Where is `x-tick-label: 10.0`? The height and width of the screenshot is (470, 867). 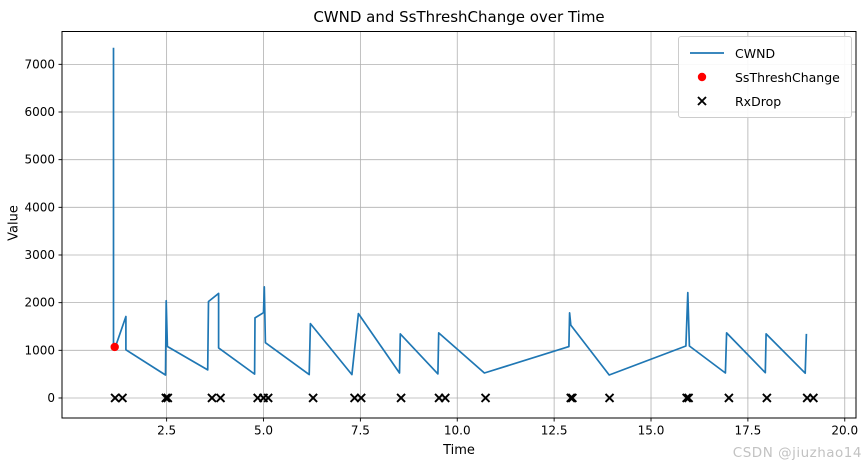
x-tick-label: 10.0 is located at coordinates (457, 431).